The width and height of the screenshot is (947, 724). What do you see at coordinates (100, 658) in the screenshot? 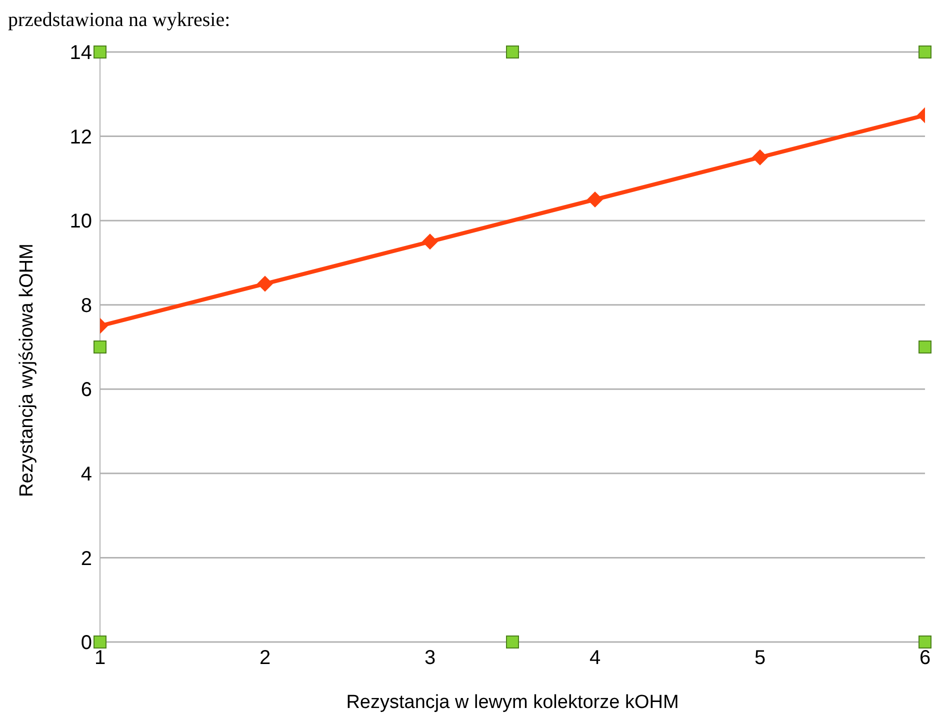
I see `x-tick-label: 1` at bounding box center [100, 658].